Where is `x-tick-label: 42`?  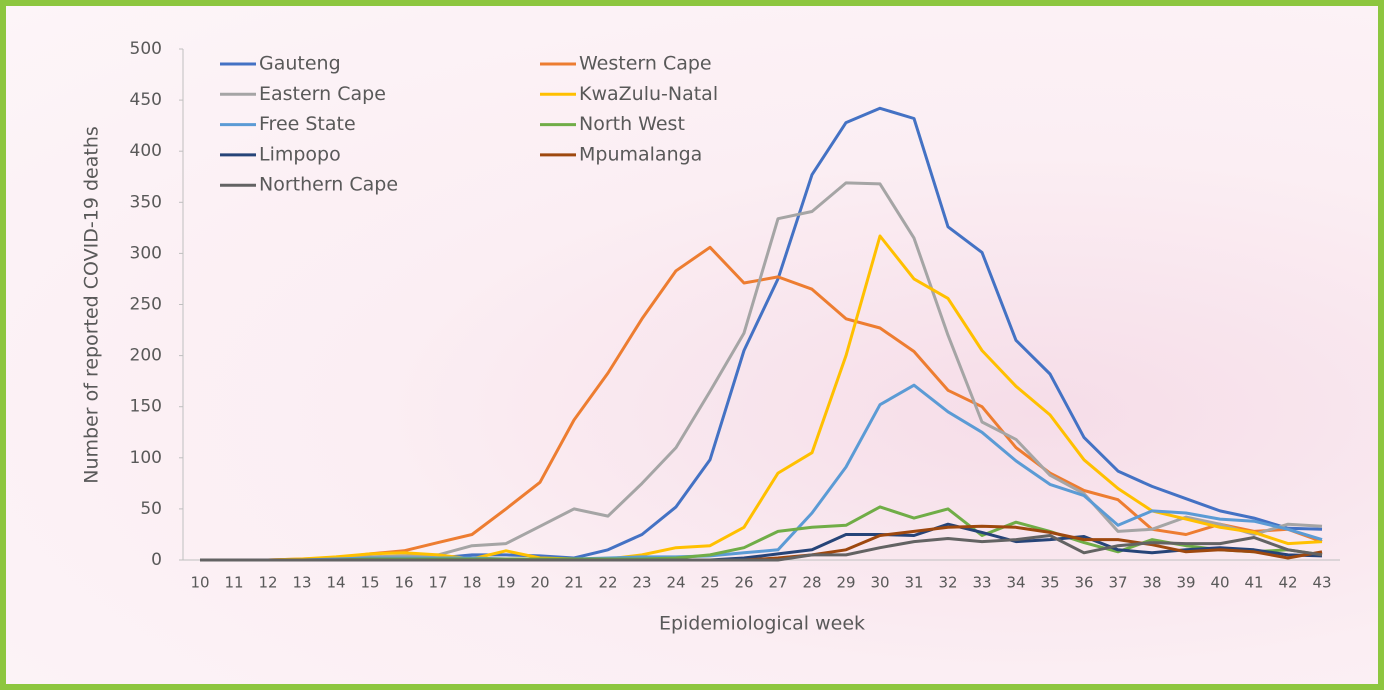
x-tick-label: 42 is located at coordinates (1287, 583).